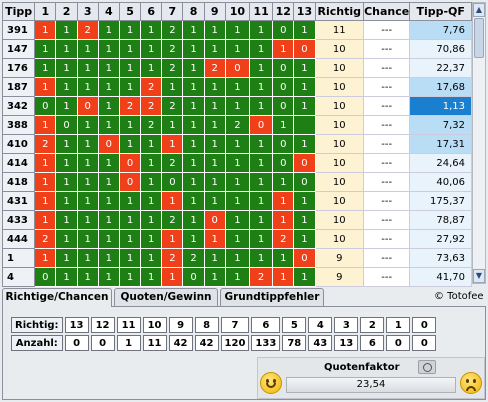 Image resolution: width=488 pixels, height=402 pixels. Describe the element at coordinates (479, 38) in the screenshot. I see `scroll-thumb` at that location.